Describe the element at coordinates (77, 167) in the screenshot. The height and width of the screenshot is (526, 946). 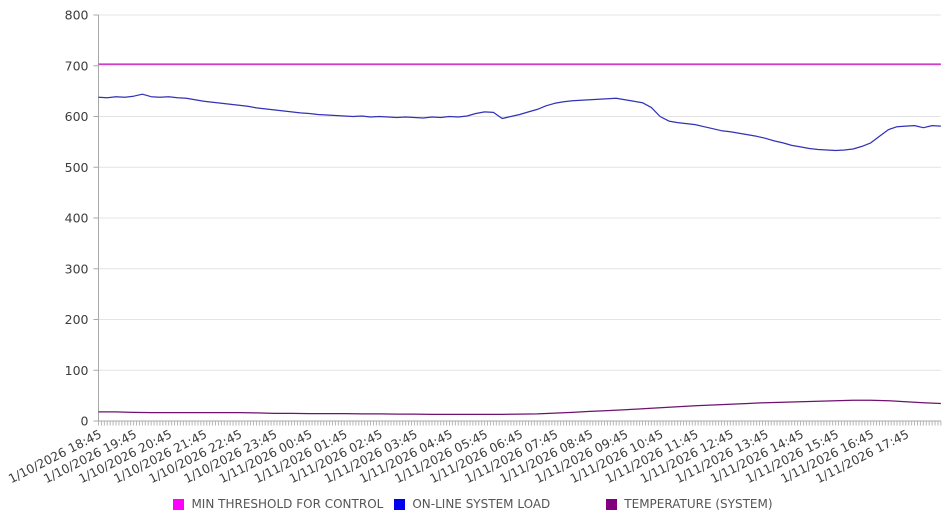
I see `y-tick-label: 500` at that location.